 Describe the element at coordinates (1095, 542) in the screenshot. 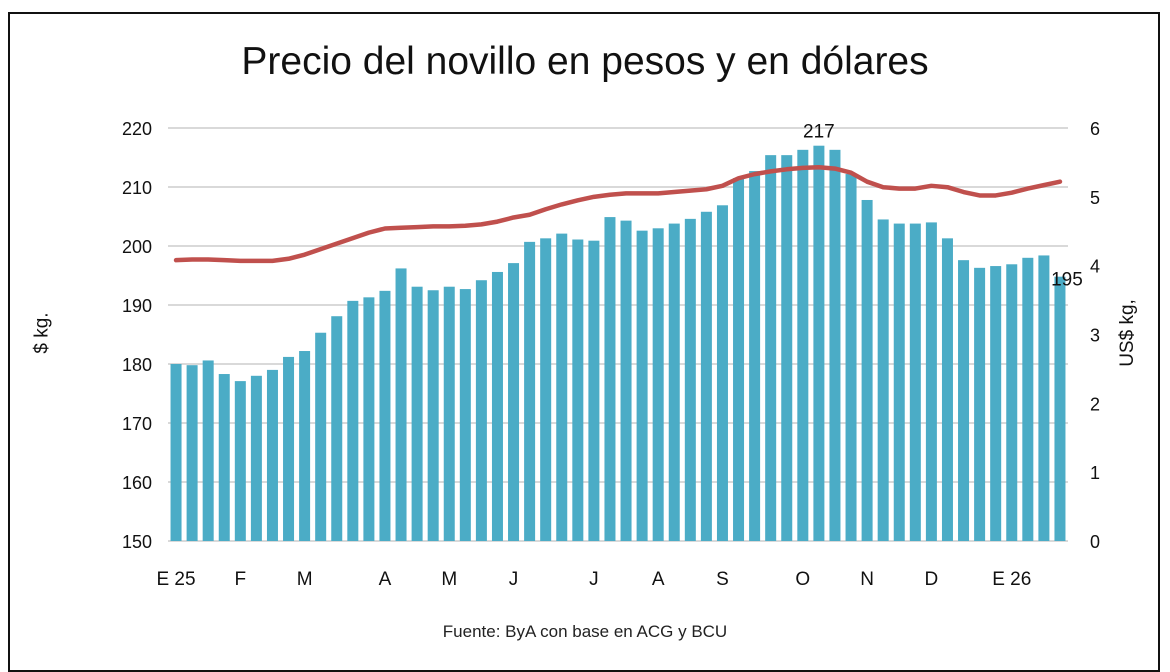

I see `y2-tick-label: 0` at that location.